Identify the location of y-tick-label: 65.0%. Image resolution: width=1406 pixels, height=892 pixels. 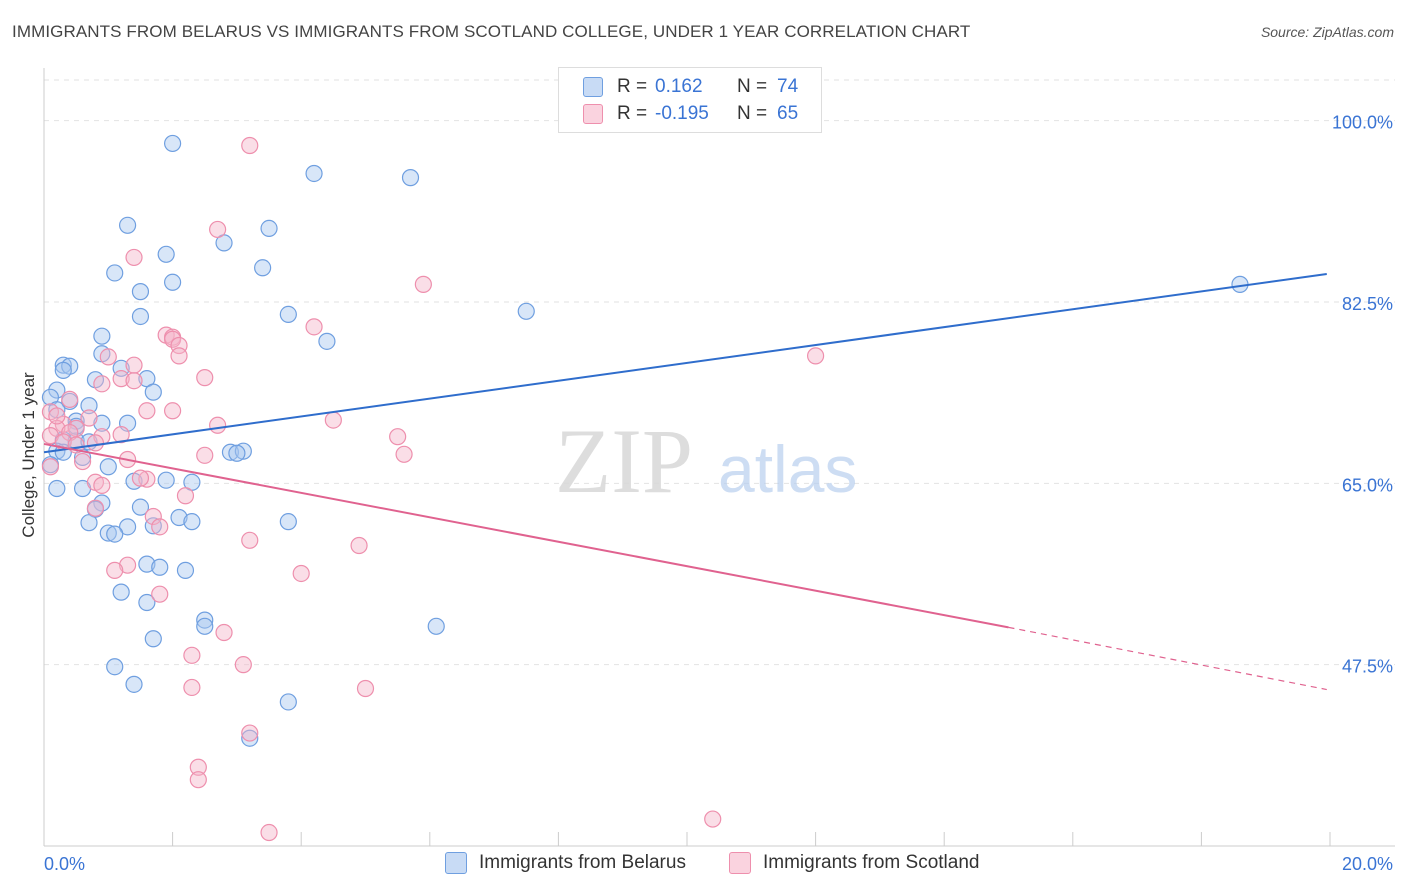
(1367, 485).